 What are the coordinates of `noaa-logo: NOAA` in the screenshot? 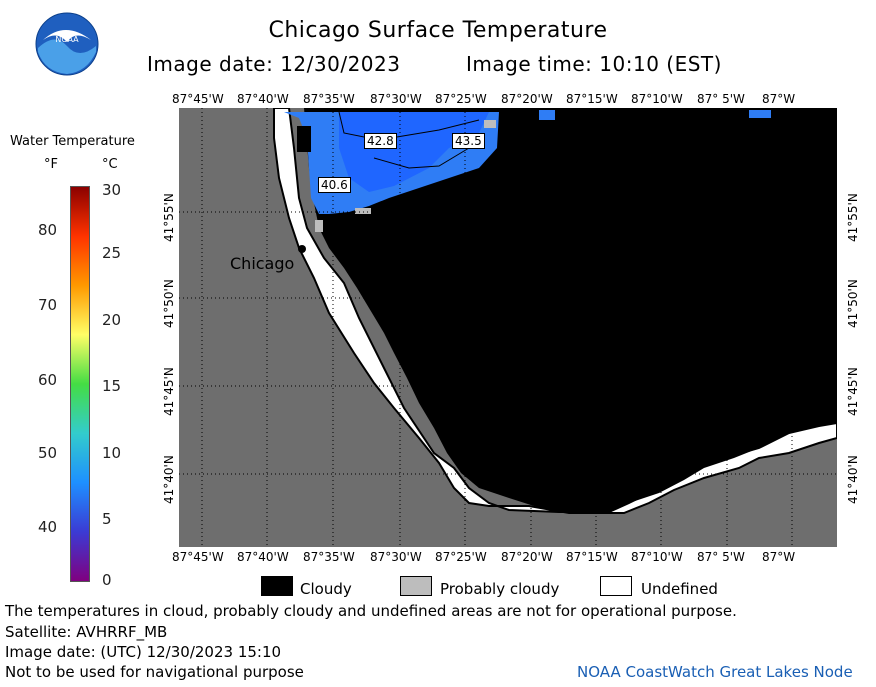 It's located at (67, 44).